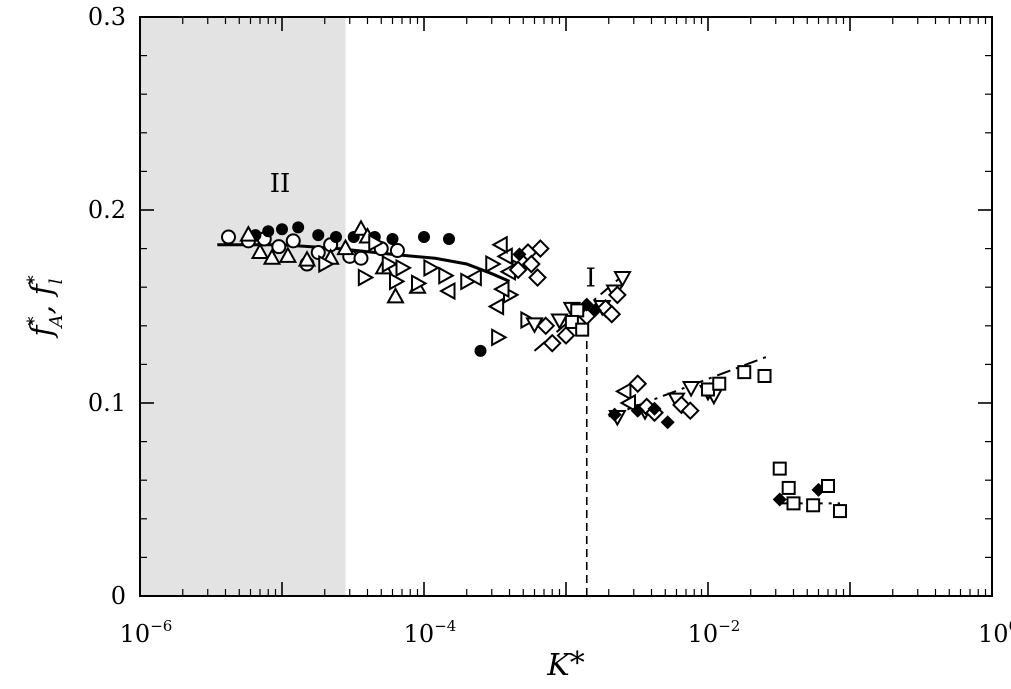  I want to click on region-ii-label: II, so click(280, 184).